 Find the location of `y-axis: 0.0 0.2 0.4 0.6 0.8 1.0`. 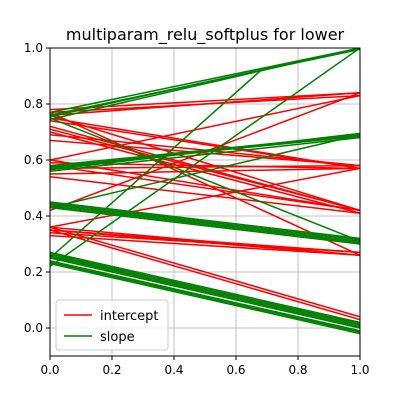

y-axis: 0.0 0.2 0.4 0.6 0.8 1.0 is located at coordinates (37, 188).